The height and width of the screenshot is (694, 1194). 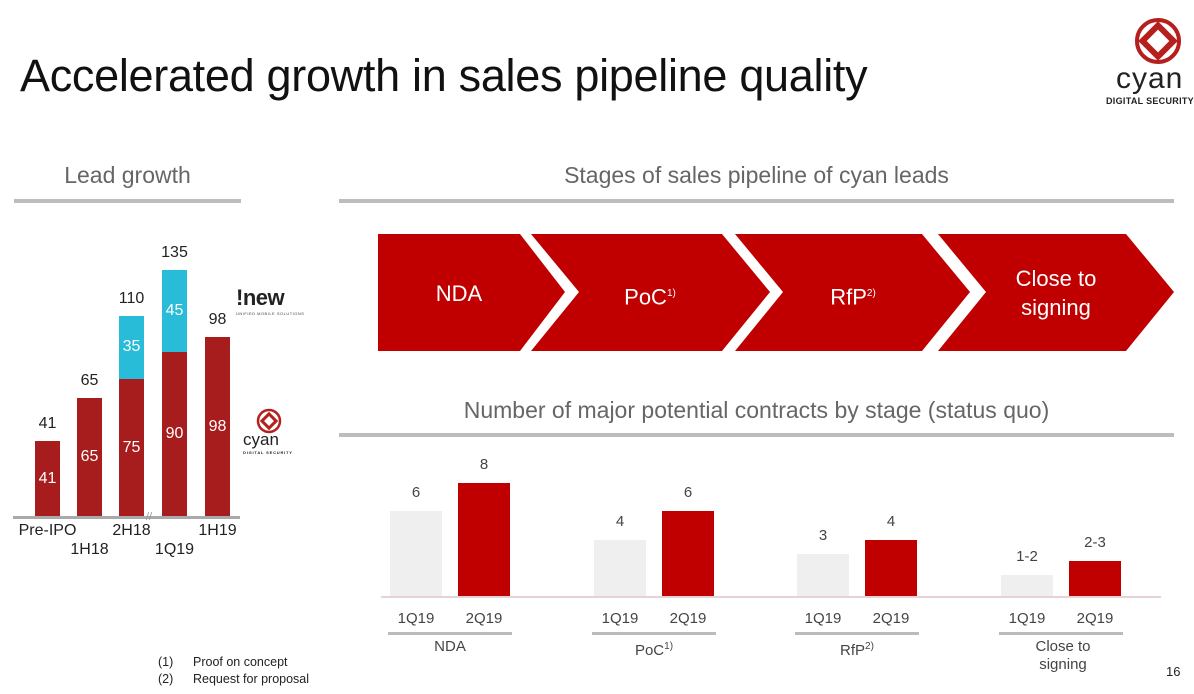 What do you see at coordinates (166, 662) in the screenshot?
I see `footnote-marker: (1)` at bounding box center [166, 662].